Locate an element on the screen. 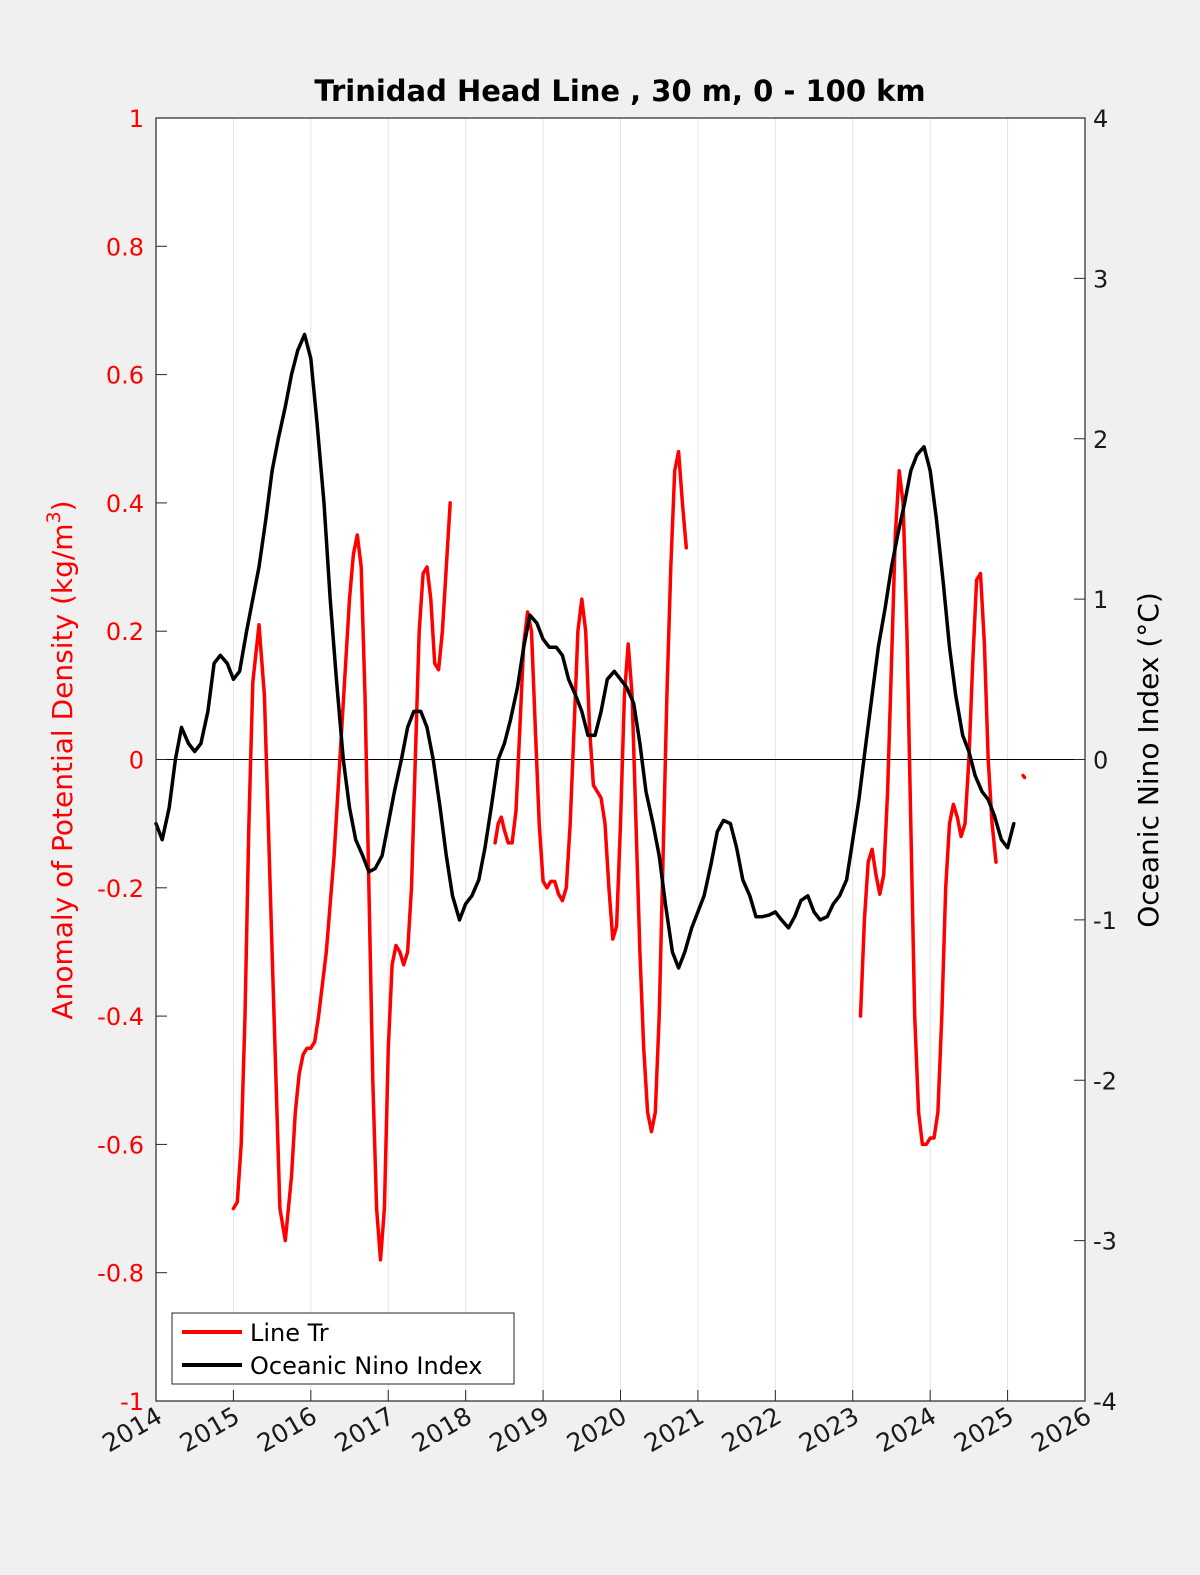 This screenshot has width=1200, height=1575. right-tick-label: 3 is located at coordinates (1100, 279).